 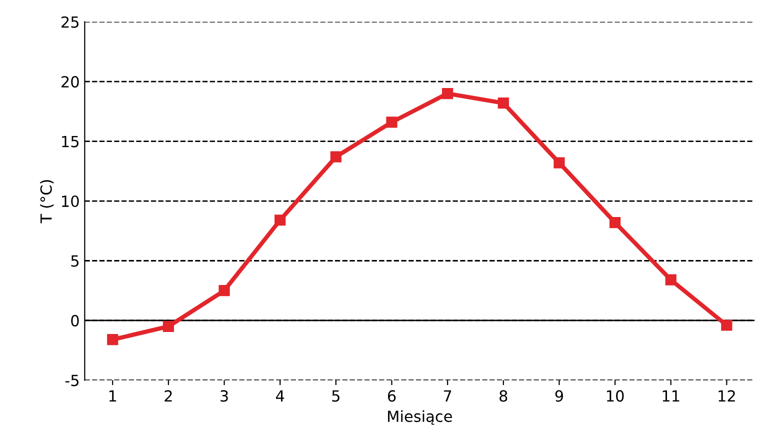 What do you see at coordinates (504, 396) in the screenshot?
I see `x-tick-label: 8` at bounding box center [504, 396].